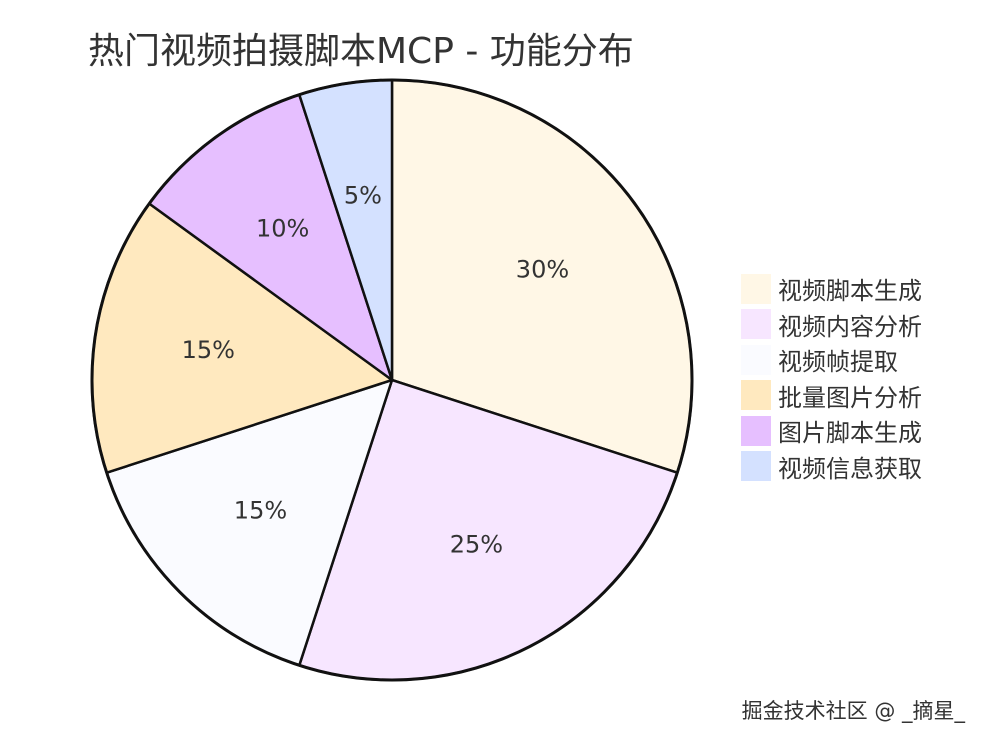  What do you see at coordinates (476, 545) in the screenshot?
I see `slice-value-label: 25%` at bounding box center [476, 545].